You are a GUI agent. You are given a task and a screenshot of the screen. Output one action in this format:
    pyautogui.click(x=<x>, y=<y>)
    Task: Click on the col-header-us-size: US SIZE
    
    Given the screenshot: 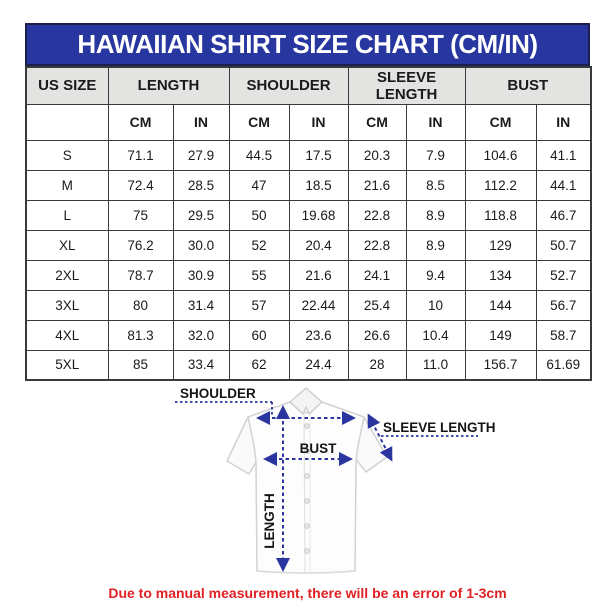 What is the action you would take?
    pyautogui.click(x=67, y=85)
    